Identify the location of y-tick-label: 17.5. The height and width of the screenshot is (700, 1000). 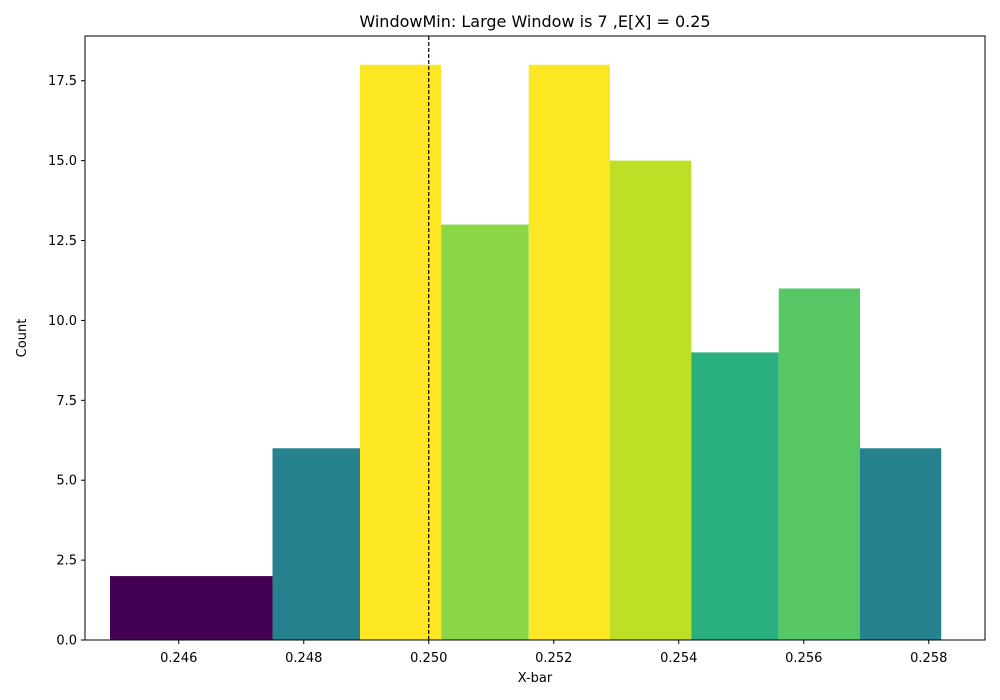
(62, 81).